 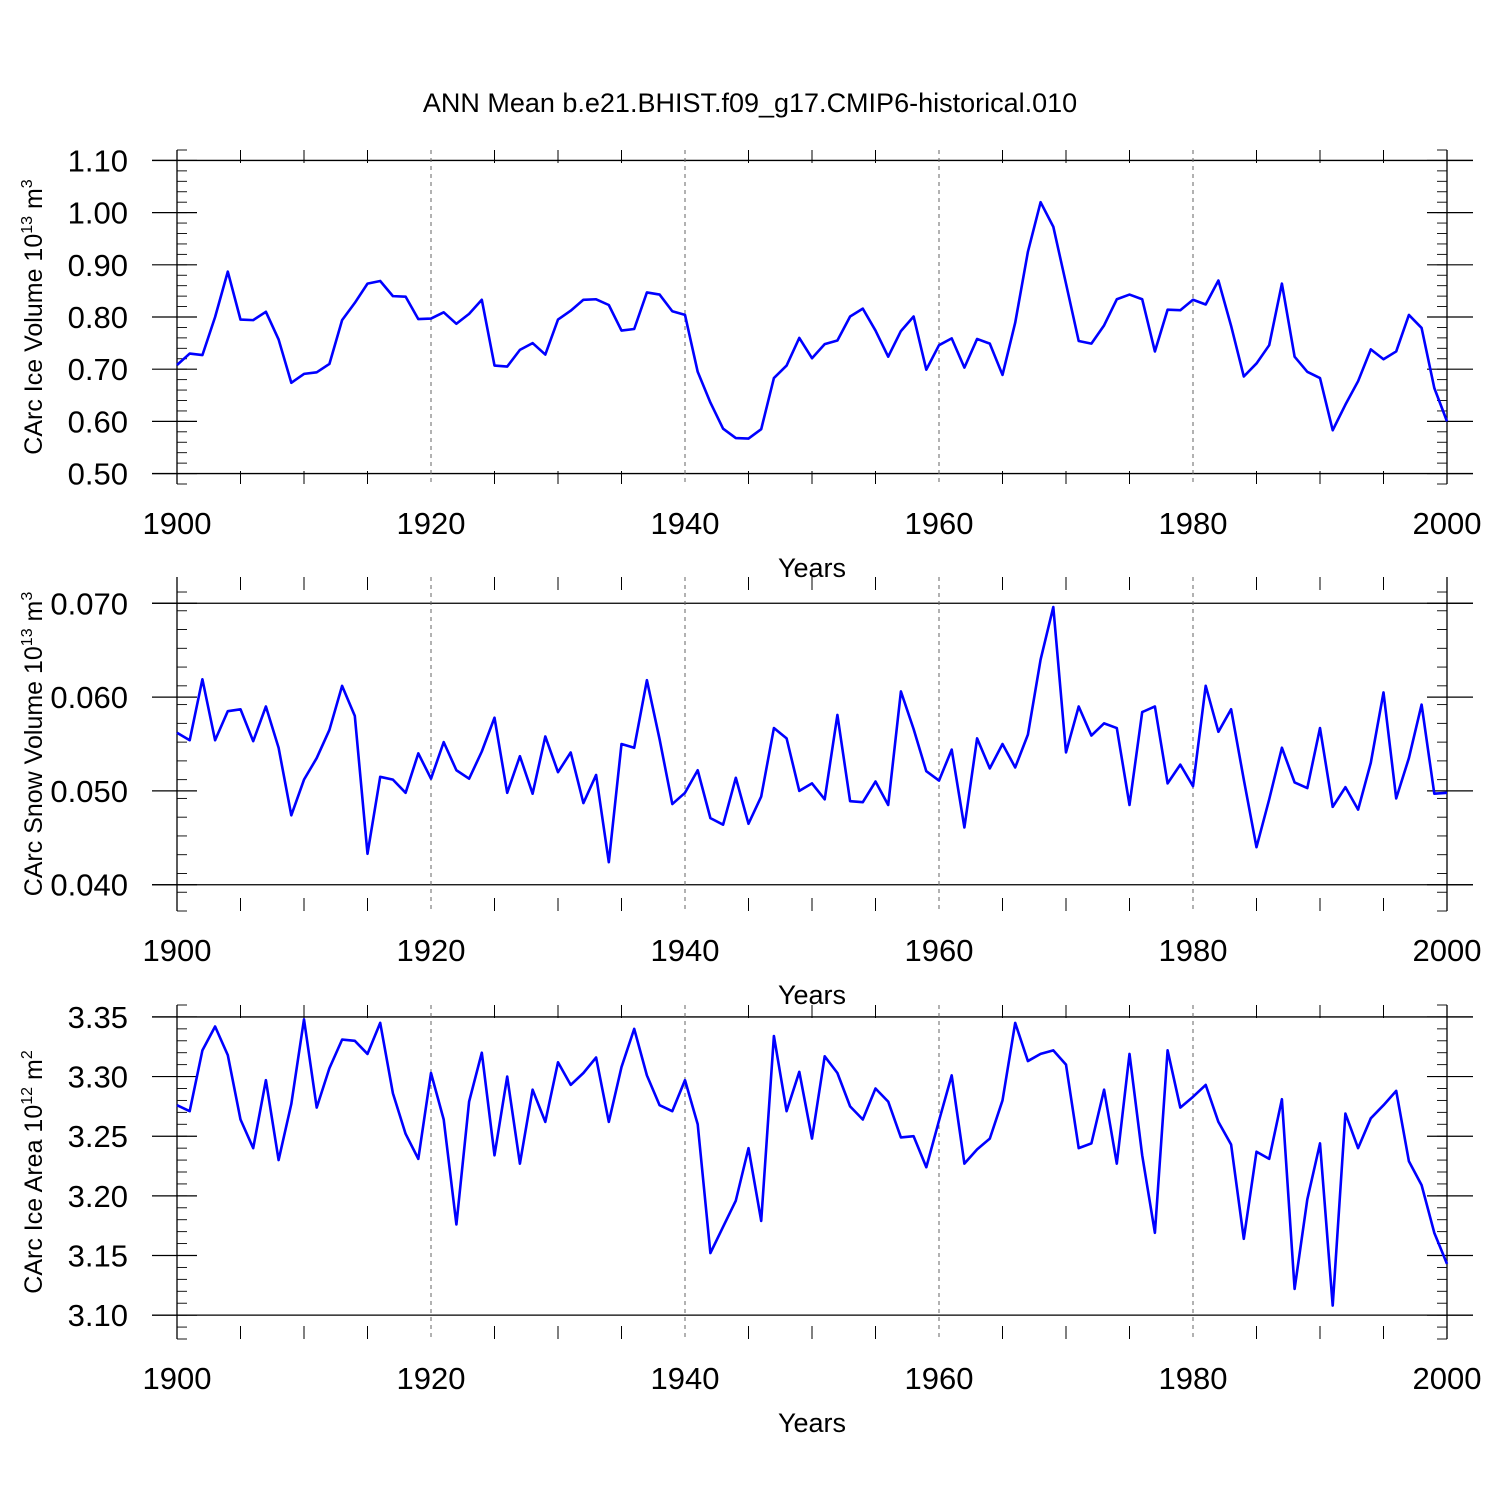 What do you see at coordinates (89, 791) in the screenshot?
I see `y-tick-label: 0.050` at bounding box center [89, 791].